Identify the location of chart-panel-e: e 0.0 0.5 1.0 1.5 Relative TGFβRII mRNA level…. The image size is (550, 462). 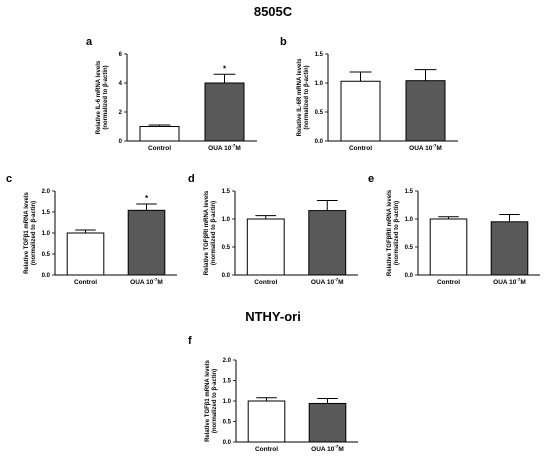
(454, 229).